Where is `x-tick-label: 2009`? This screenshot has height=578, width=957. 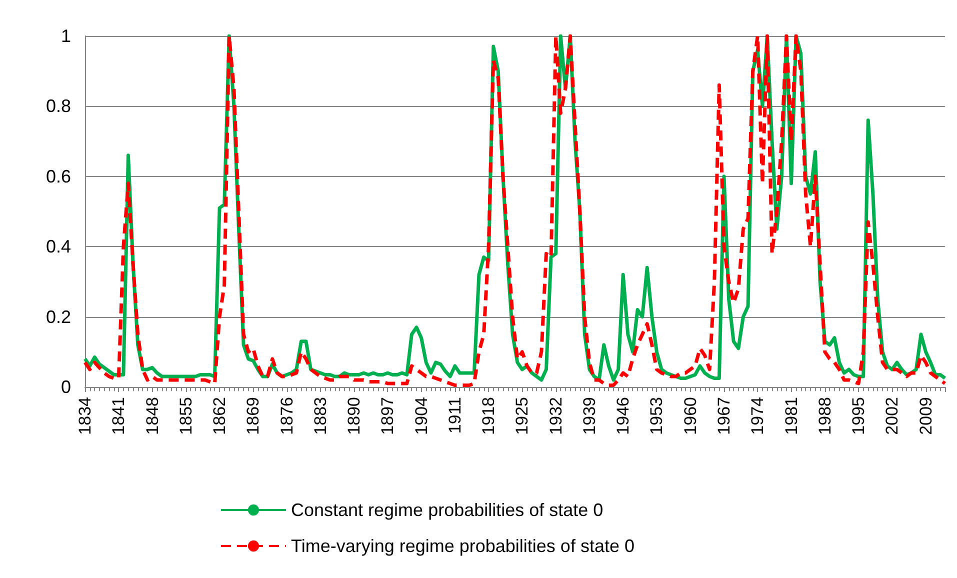 x-tick-label: 2009 is located at coordinates (926, 416).